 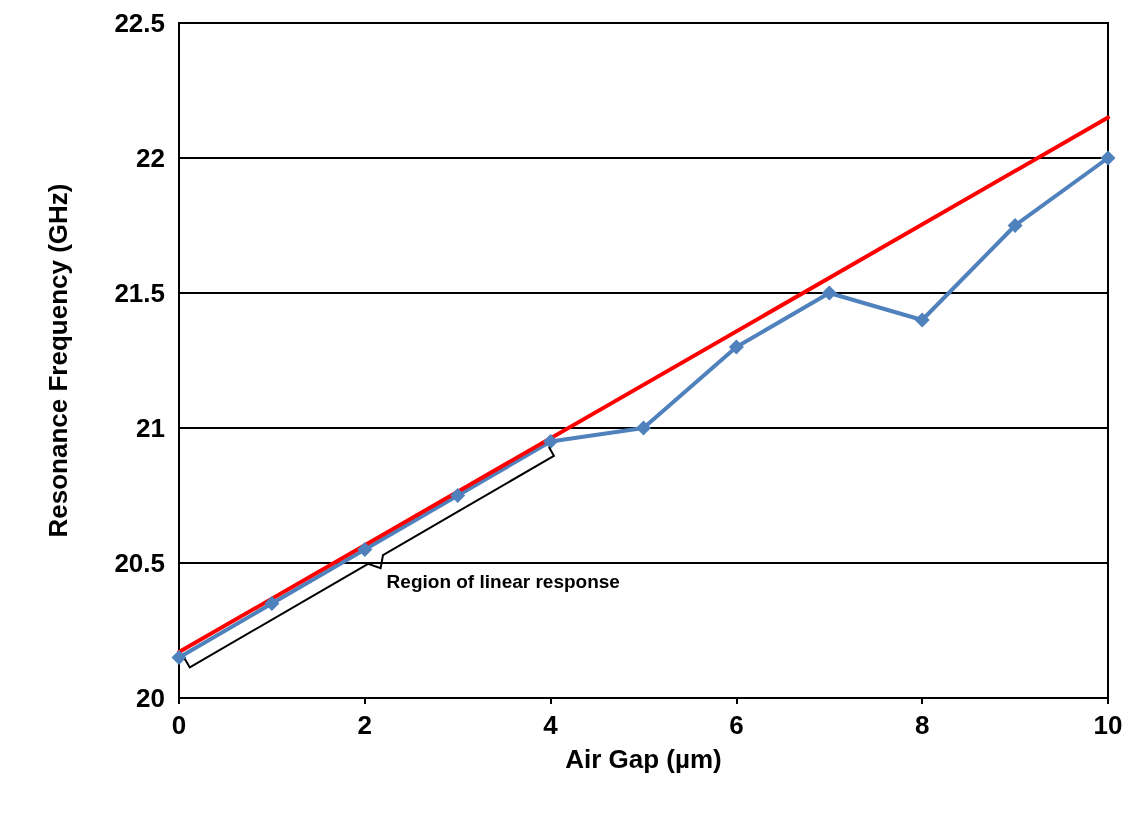 I want to click on y-tick-label: 20.5, so click(x=139, y=563).